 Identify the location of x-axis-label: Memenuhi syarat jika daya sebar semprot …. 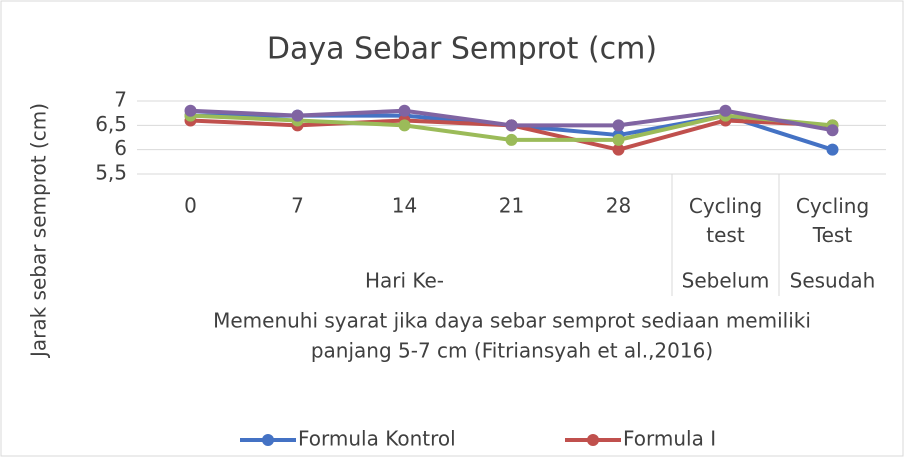
(512, 321).